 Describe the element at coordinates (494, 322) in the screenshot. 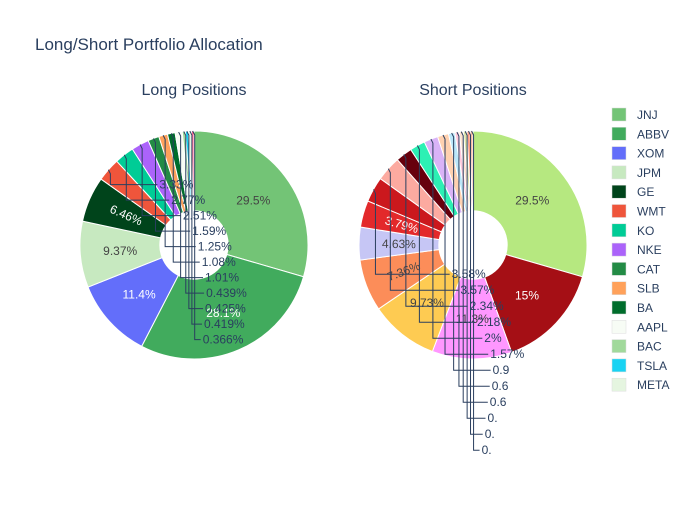

I see `short-outside-label-10: 2.18%` at that location.